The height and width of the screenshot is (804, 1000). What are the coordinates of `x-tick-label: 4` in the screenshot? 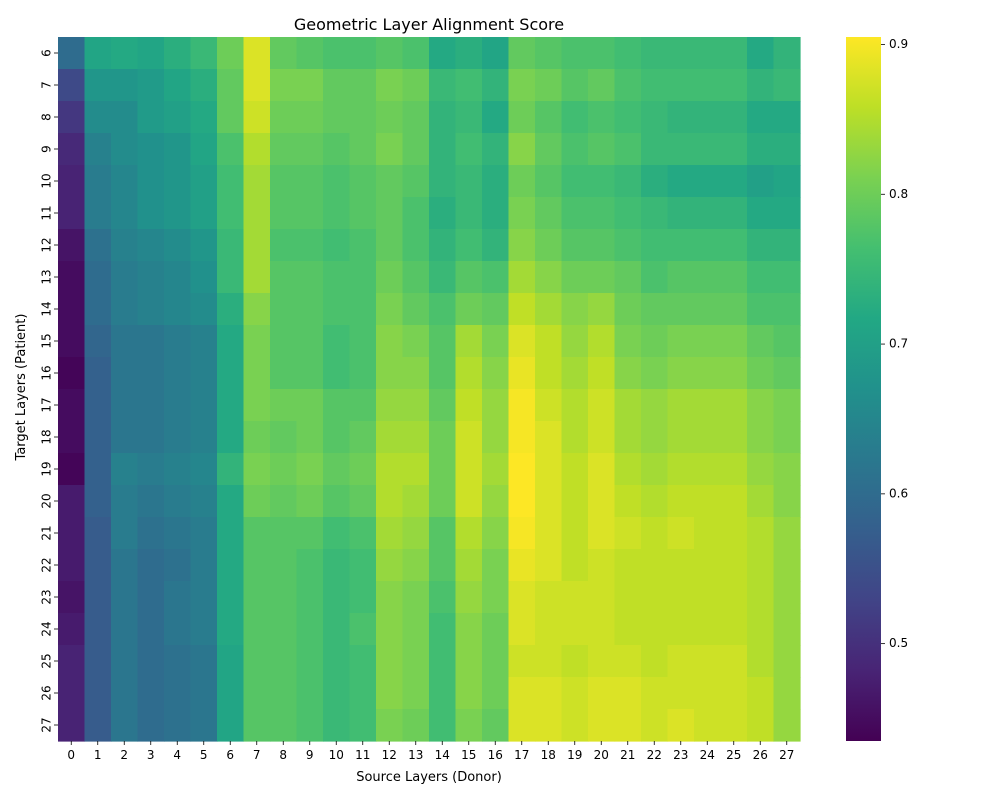 It's located at (177, 755).